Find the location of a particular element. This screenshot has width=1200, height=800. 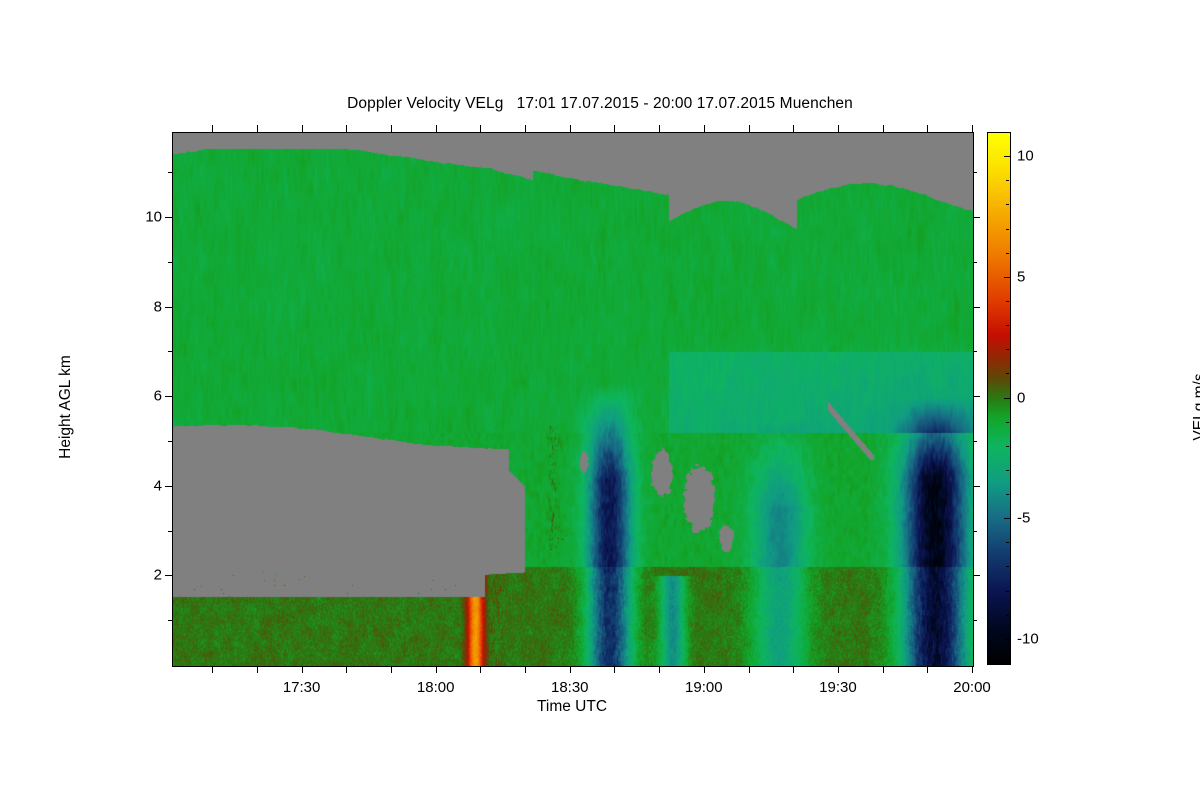

x-tick-label: 18:30 is located at coordinates (569, 687).